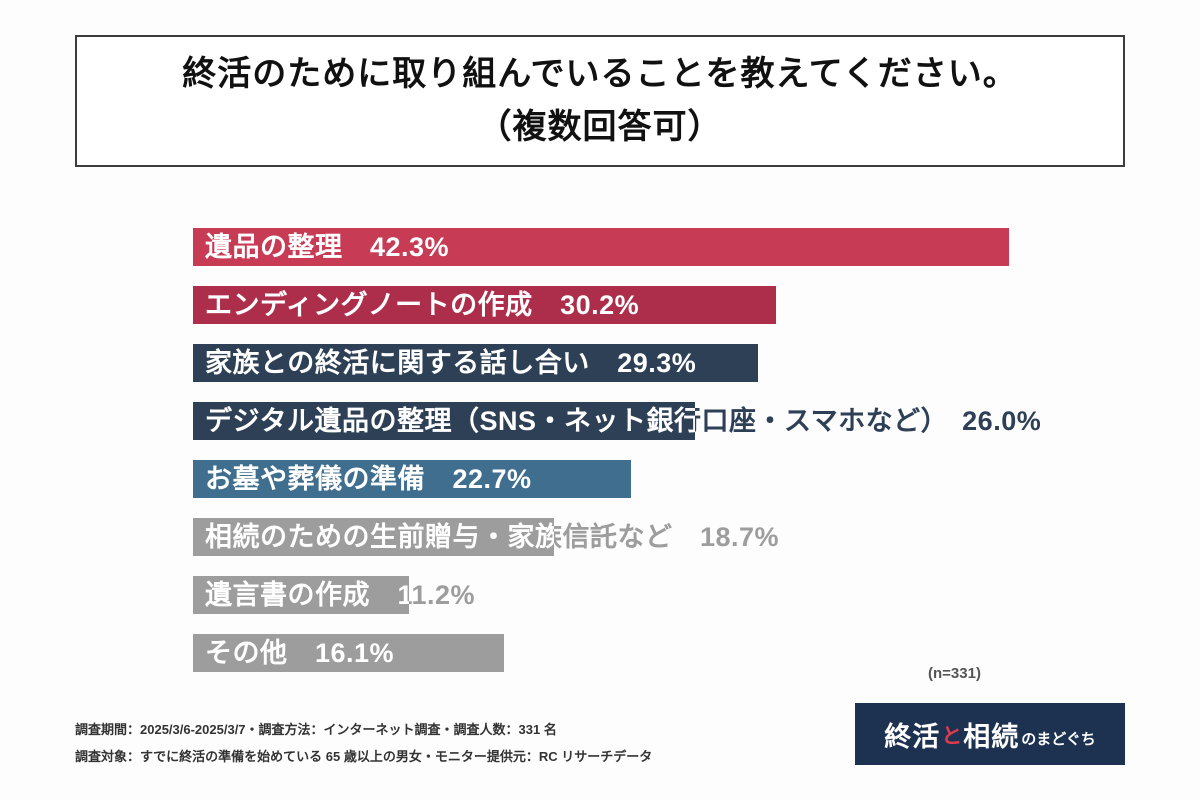 The image size is (1200, 800). What do you see at coordinates (663, 653) in the screenshot?
I see `bar-row: その他 16.1%その他 16.1%` at bounding box center [663, 653].